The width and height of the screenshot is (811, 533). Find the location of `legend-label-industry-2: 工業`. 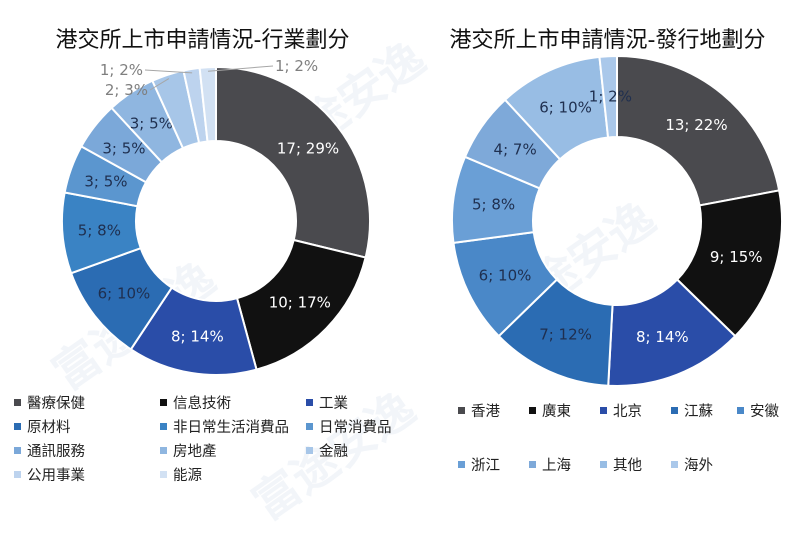

legend-label-industry-2: 工業 is located at coordinates (333, 404).